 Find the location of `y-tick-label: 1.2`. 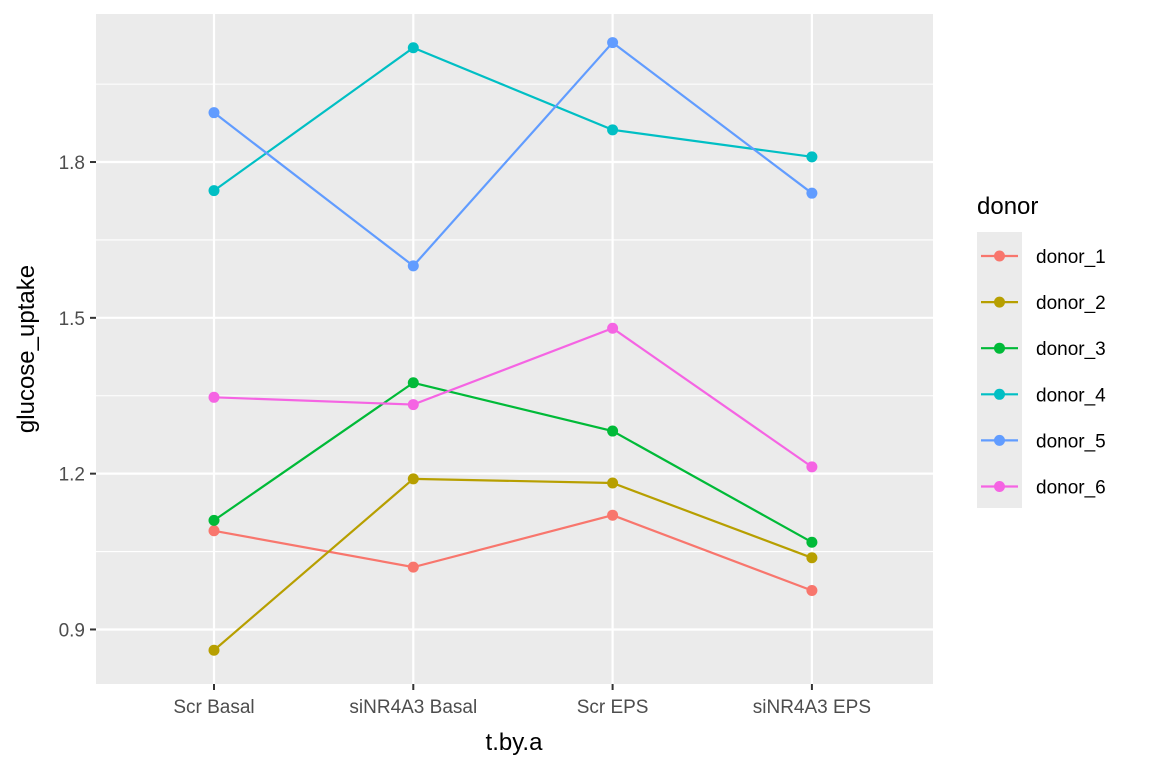

y-tick-label: 1.2 is located at coordinates (72, 475).